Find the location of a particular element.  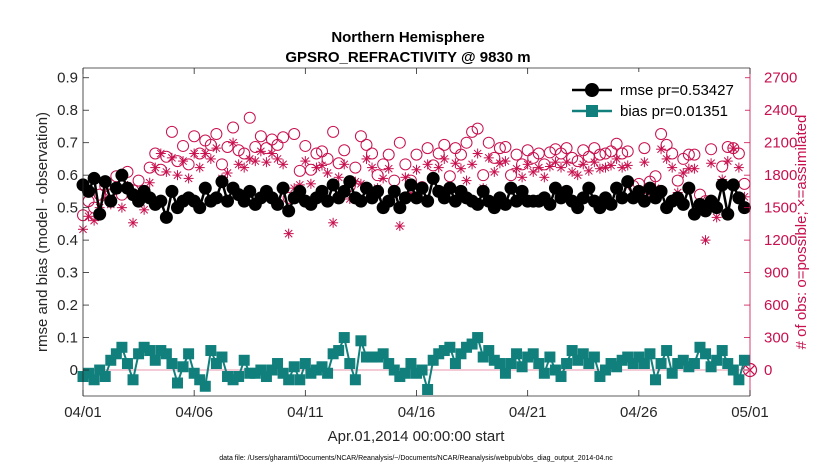

y2-tick-label: 1800 is located at coordinates (780, 175).